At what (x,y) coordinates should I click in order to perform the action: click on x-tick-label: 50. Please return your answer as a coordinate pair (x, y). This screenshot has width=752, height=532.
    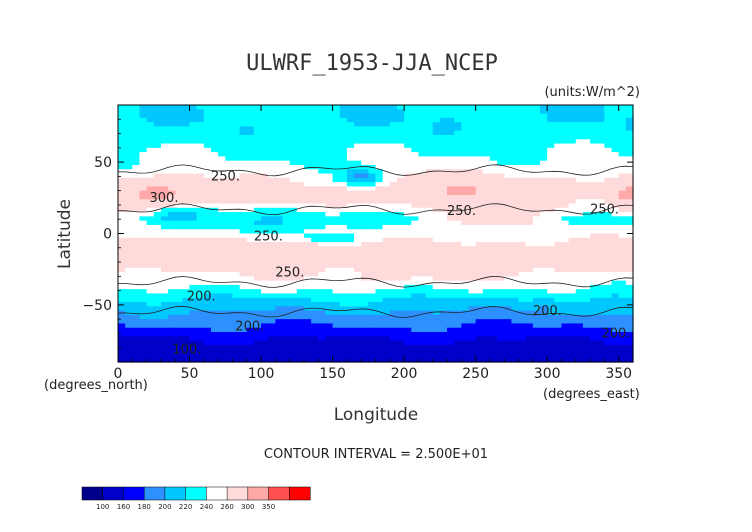
    Looking at the image, I should click on (190, 374).